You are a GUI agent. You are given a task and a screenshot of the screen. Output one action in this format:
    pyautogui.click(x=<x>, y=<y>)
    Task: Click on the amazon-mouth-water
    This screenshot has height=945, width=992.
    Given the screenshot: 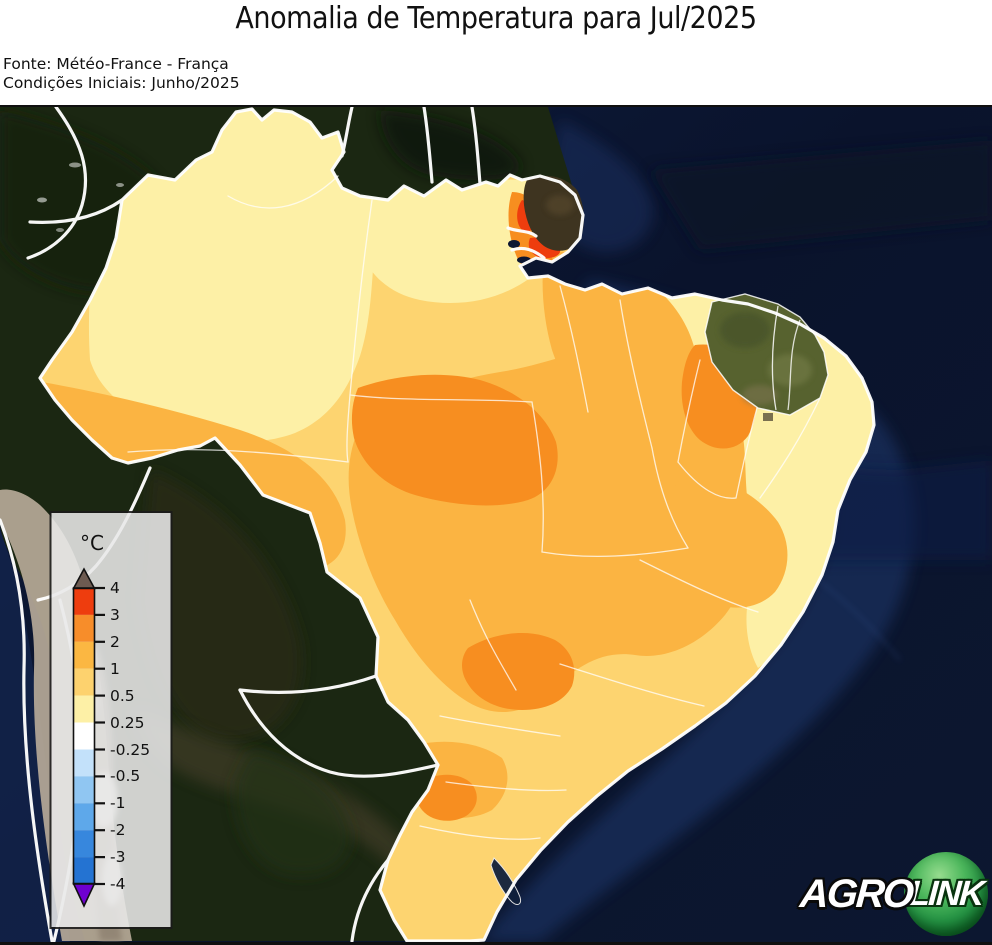 What is the action you would take?
    pyautogui.click(x=514, y=244)
    